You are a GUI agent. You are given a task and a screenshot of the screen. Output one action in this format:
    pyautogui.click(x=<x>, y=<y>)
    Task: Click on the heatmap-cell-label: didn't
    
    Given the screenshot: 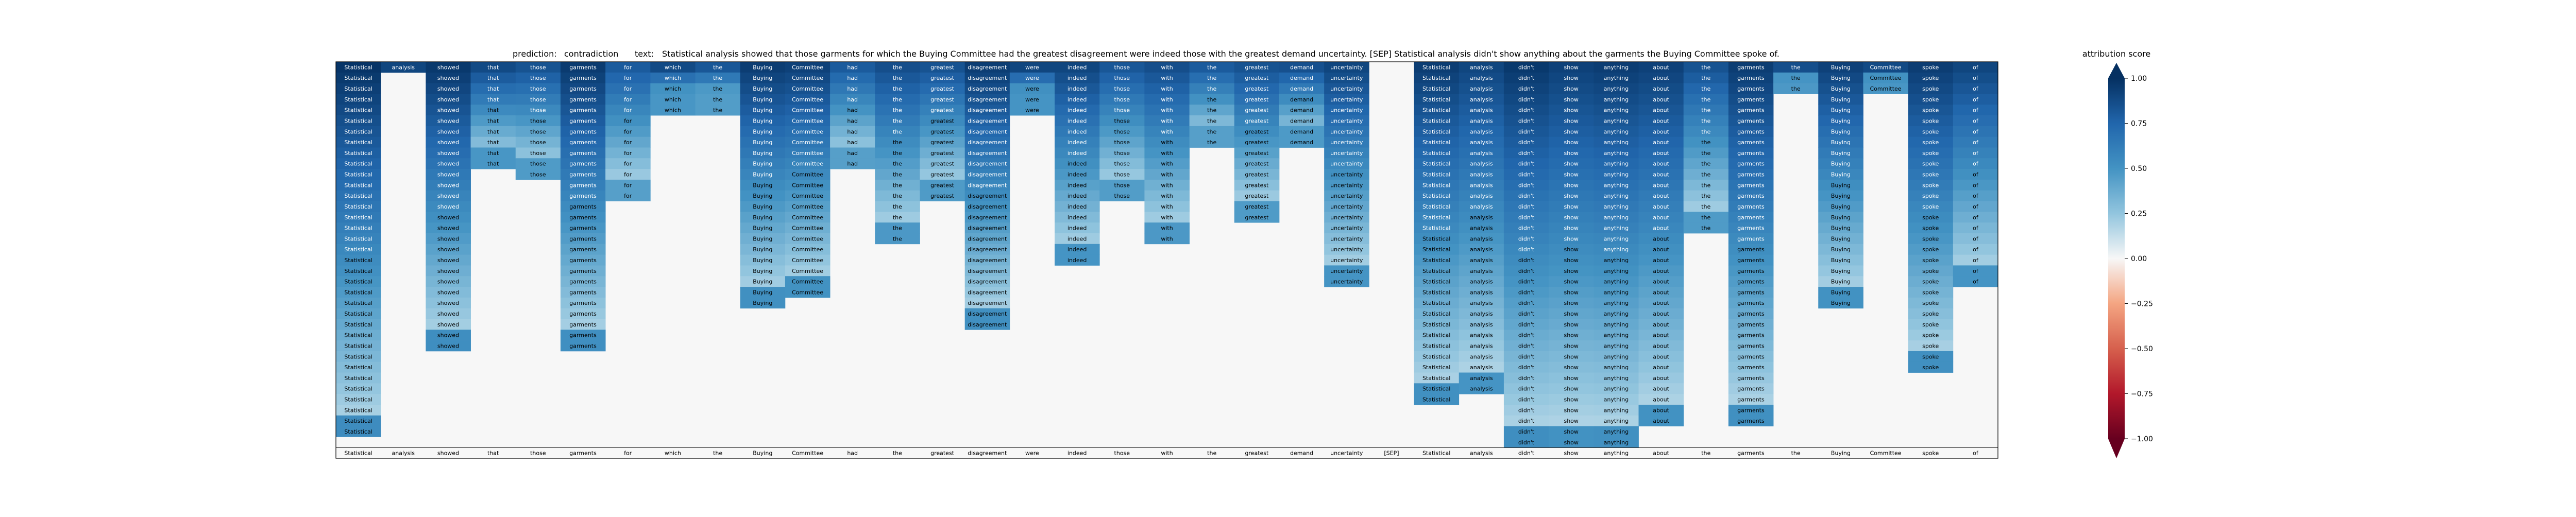 What is the action you would take?
    pyautogui.click(x=1527, y=164)
    